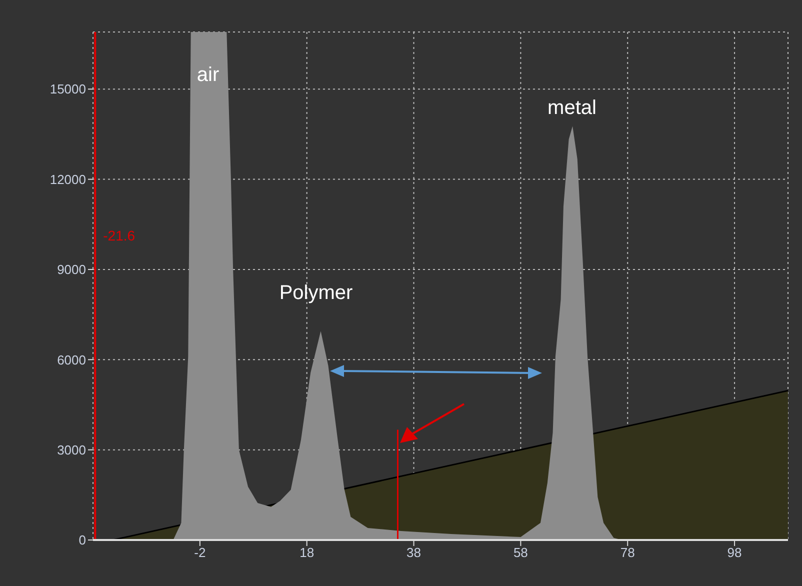  Describe the element at coordinates (71, 450) in the screenshot. I see `y-tick-label: 3000` at that location.